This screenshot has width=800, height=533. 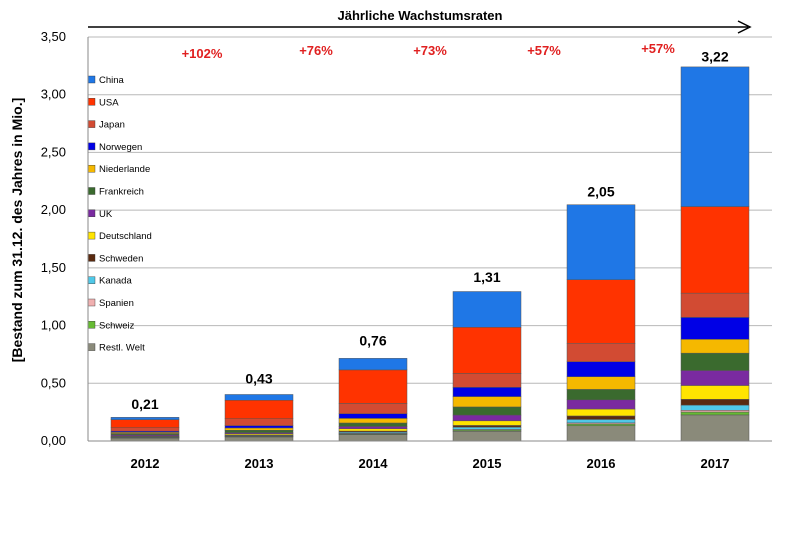 What do you see at coordinates (258, 378) in the screenshot?
I see `total-label: 0,43` at bounding box center [258, 378].